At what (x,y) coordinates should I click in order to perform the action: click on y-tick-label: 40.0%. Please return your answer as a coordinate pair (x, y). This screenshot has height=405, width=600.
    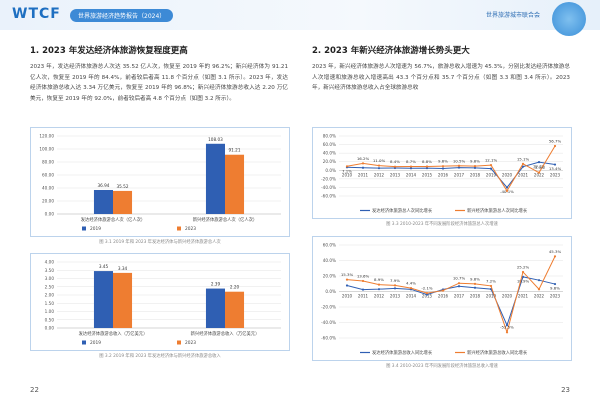
    Looking at the image, I should click on (329, 153).